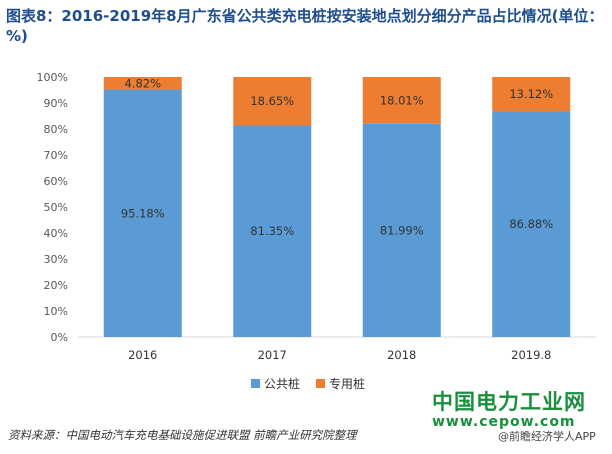 This screenshot has height=454, width=612. I want to click on x-tick-label: 2016, so click(142, 355).